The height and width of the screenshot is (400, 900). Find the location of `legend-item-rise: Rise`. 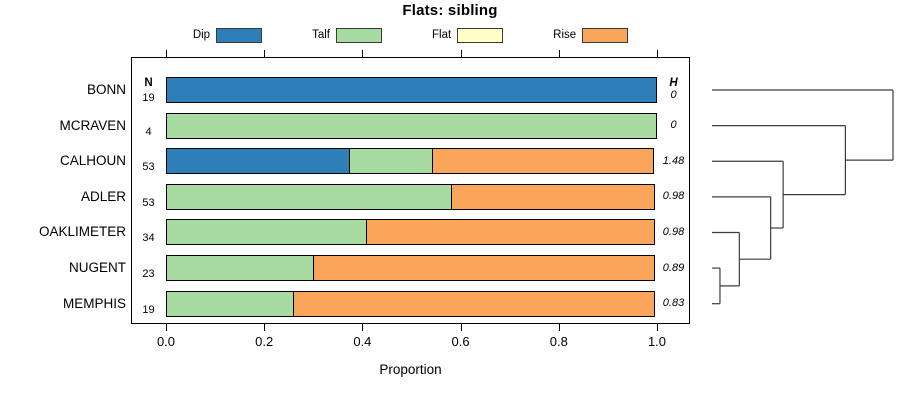

legend-item-rise: Rise is located at coordinates (591, 35).